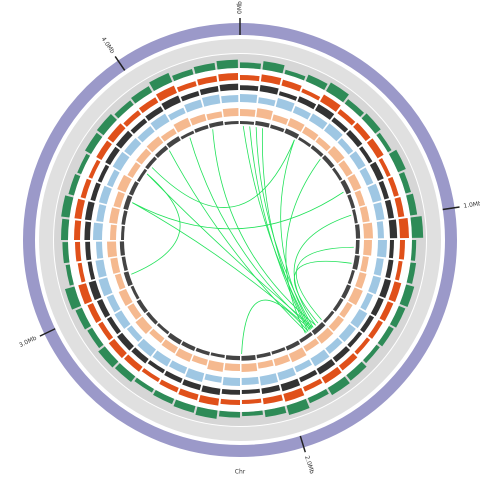 The width and height of the screenshot is (480, 480). Describe the element at coordinates (471, 205) in the screenshot. I see `tick-label: 1.0Mb` at that location.